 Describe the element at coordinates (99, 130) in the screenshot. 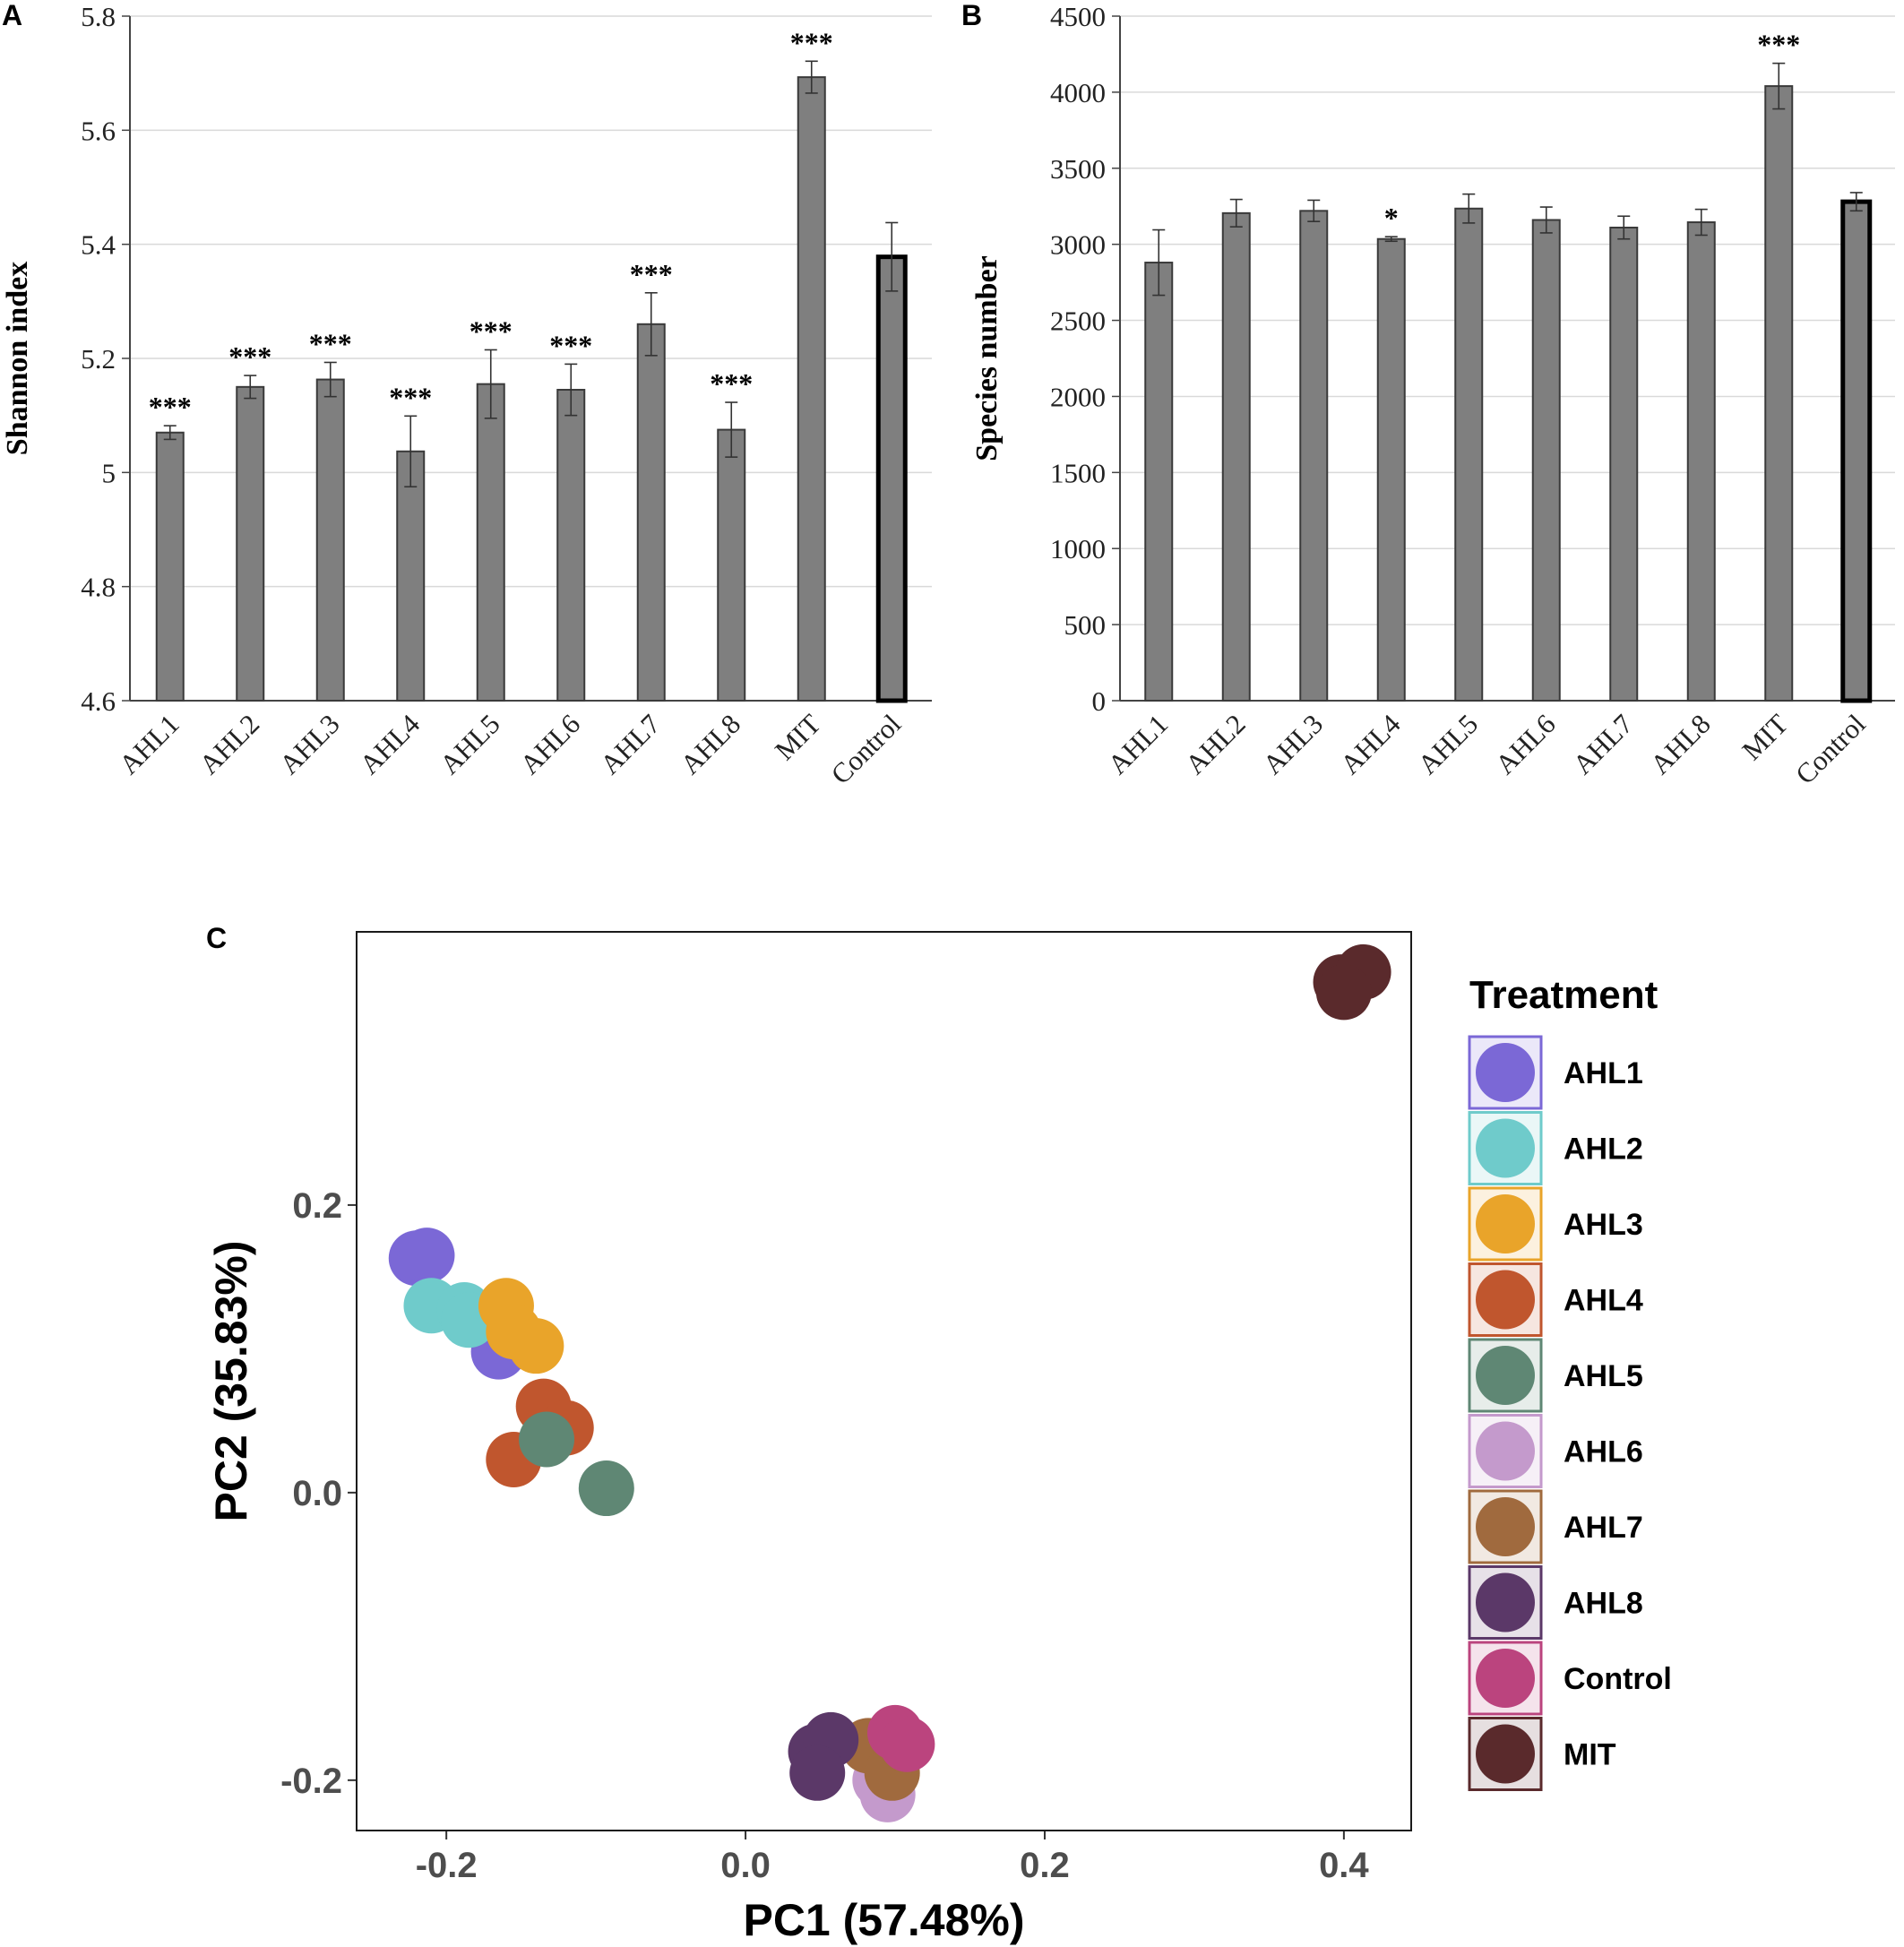

I see `y-tick-label: 5.6` at that location.